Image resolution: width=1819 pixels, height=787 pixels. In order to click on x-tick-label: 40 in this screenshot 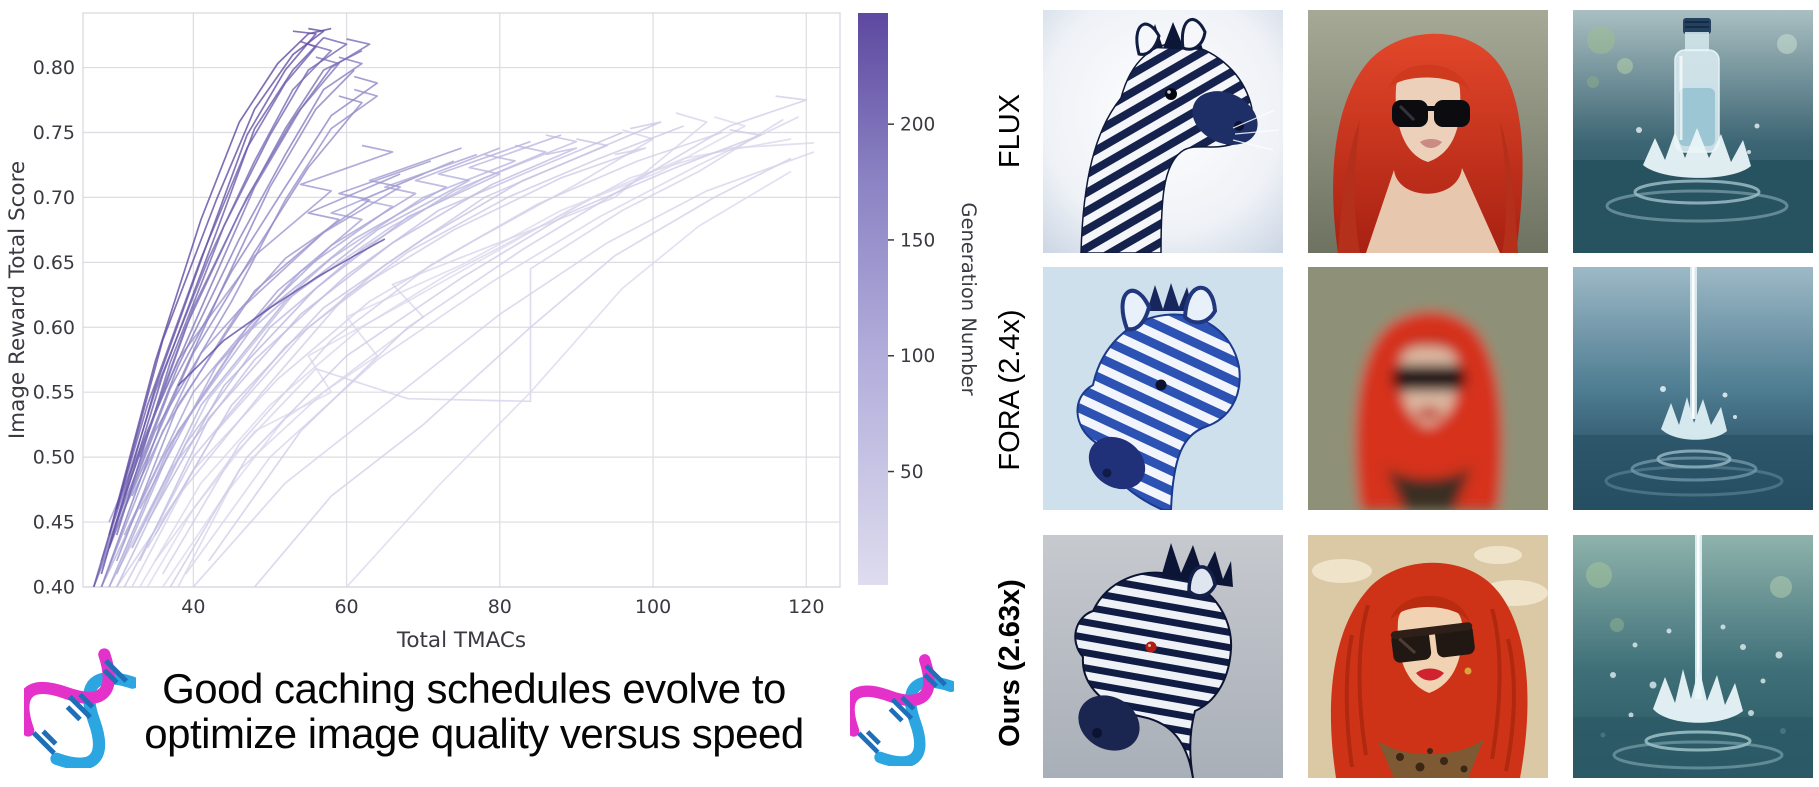, I will do `click(193, 607)`.